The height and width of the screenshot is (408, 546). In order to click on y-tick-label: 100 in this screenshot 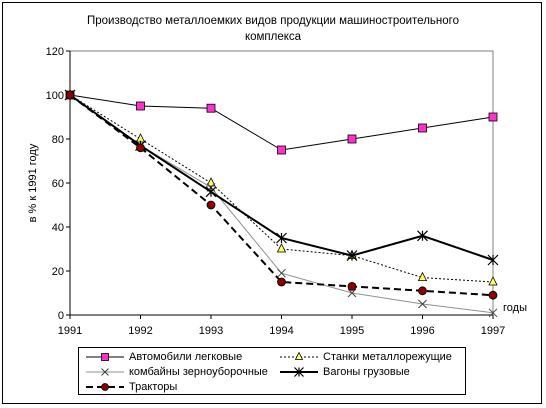, I will do `click(55, 96)`.